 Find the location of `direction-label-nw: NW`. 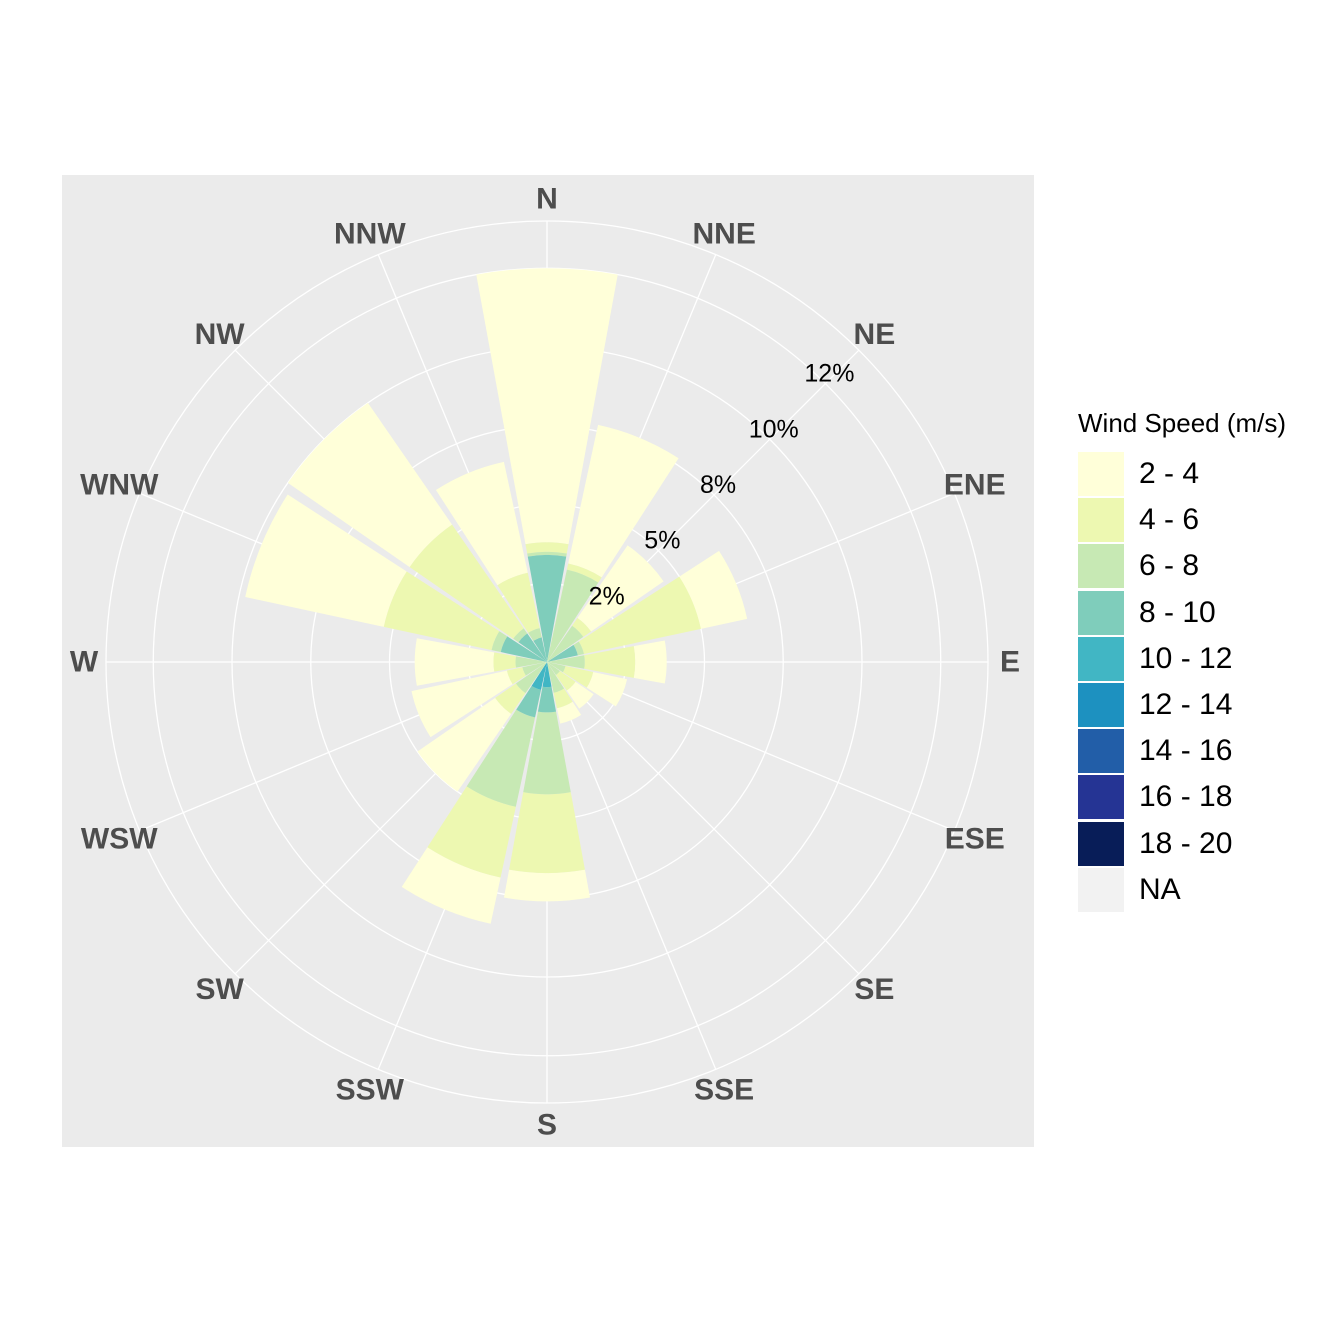

direction-label-nw: NW is located at coordinates (220, 334).